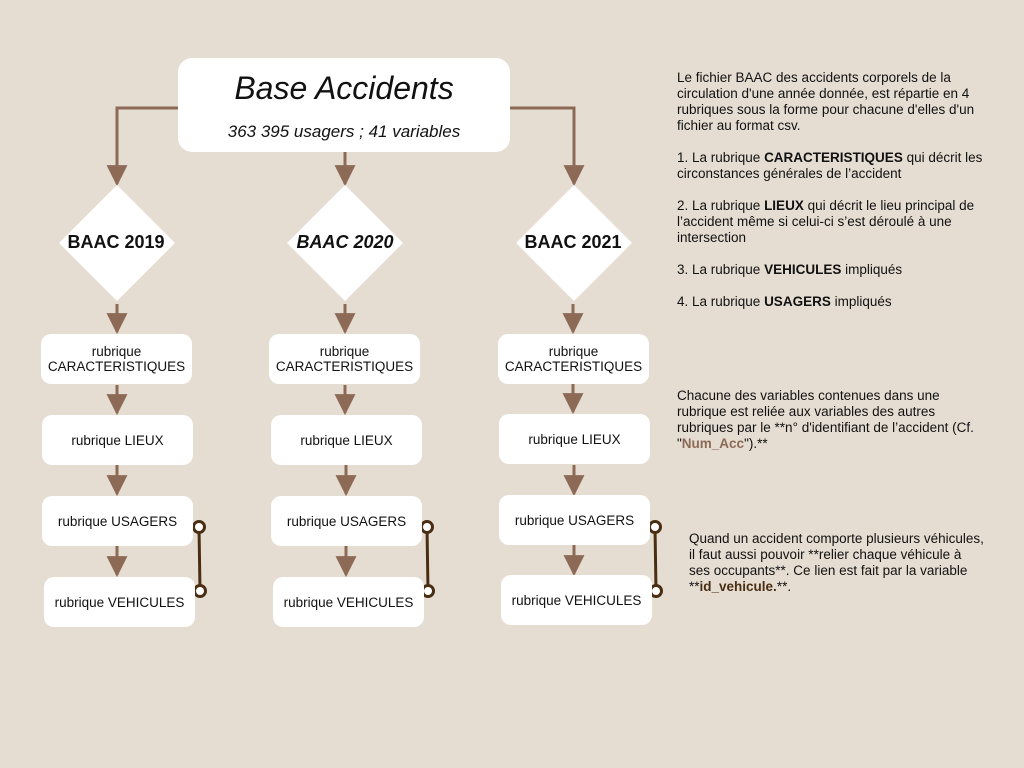  I want to click on link-2020, so click(427, 559).